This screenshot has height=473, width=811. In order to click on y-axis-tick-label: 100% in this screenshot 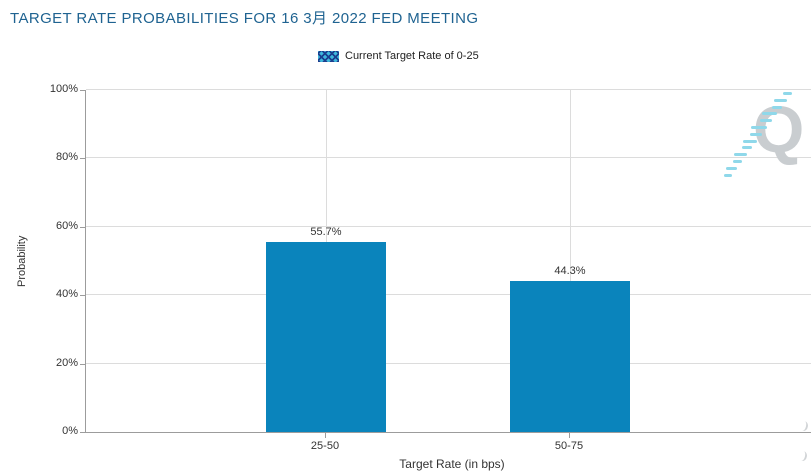, I will do `click(63, 89)`.